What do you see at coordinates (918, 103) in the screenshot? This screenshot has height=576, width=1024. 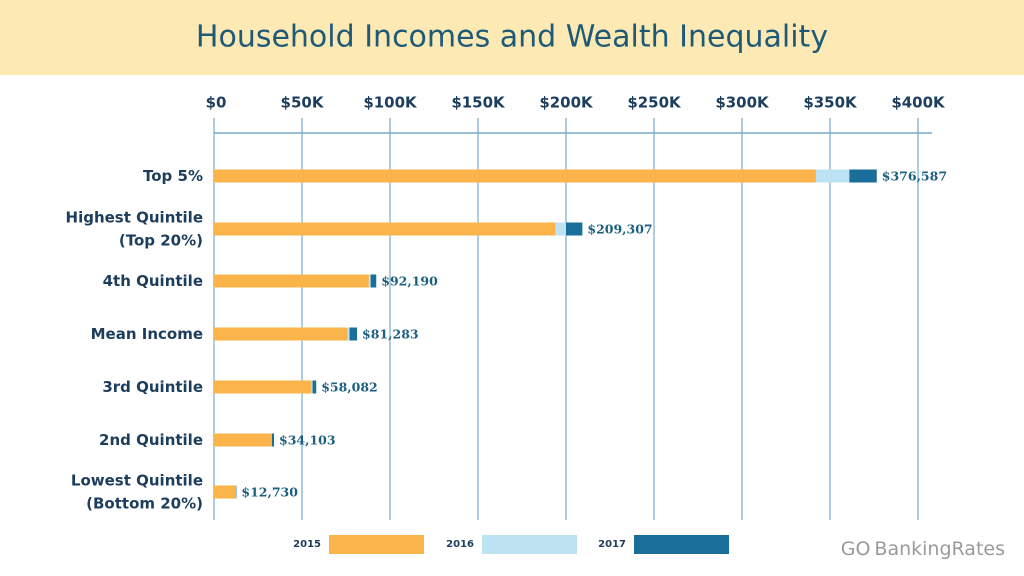 I see `x-tick-label: $400K` at bounding box center [918, 103].